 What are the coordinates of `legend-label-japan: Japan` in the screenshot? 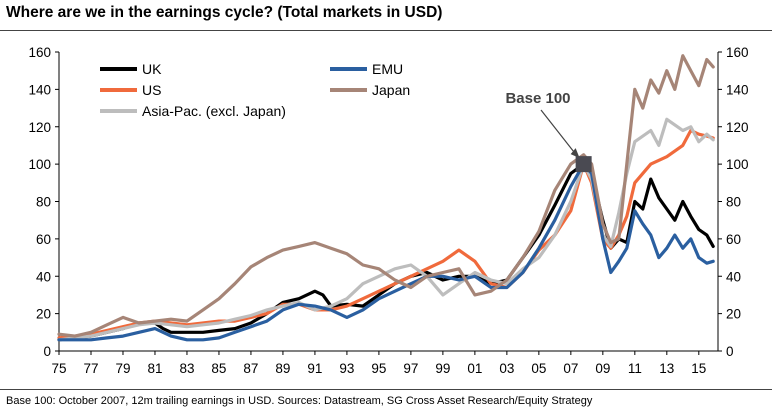 It's located at (391, 90).